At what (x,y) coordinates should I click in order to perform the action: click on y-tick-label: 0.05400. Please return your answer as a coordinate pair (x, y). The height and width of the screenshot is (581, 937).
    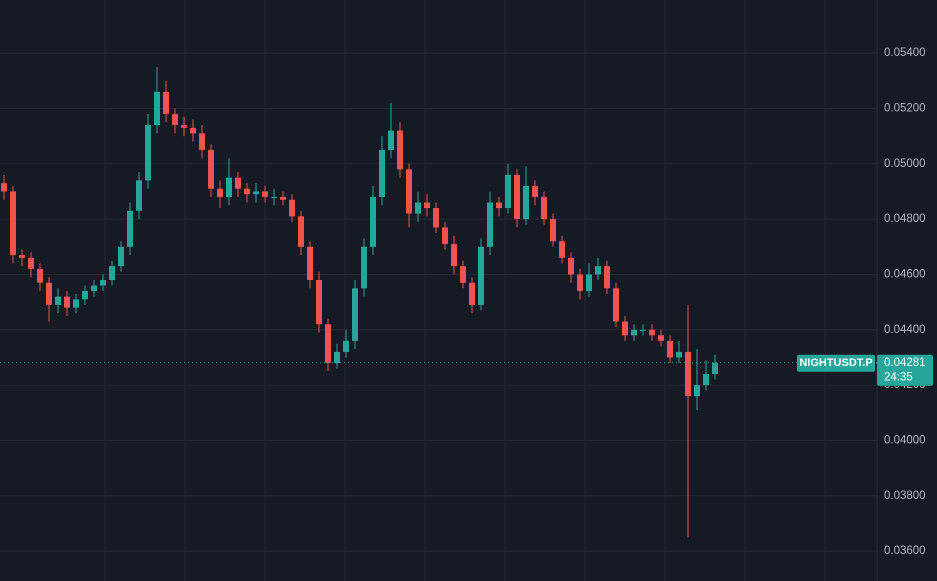
    Looking at the image, I should click on (905, 53).